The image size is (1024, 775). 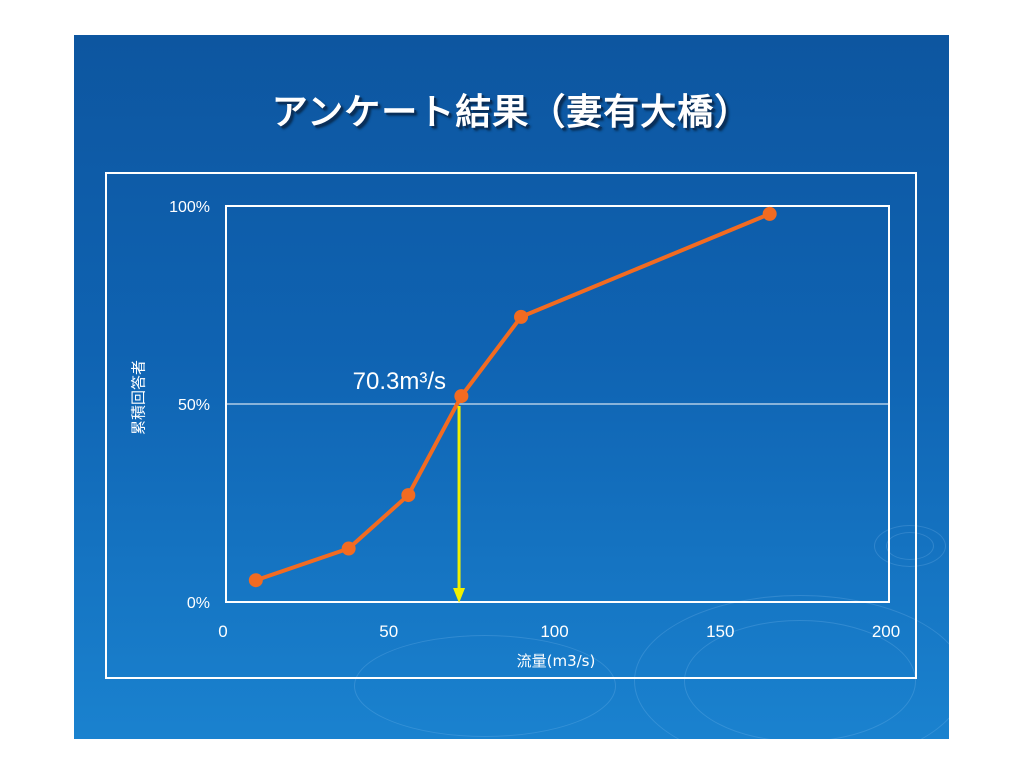 What do you see at coordinates (138, 397) in the screenshot?
I see `y-axis-title: 累積回答者` at bounding box center [138, 397].